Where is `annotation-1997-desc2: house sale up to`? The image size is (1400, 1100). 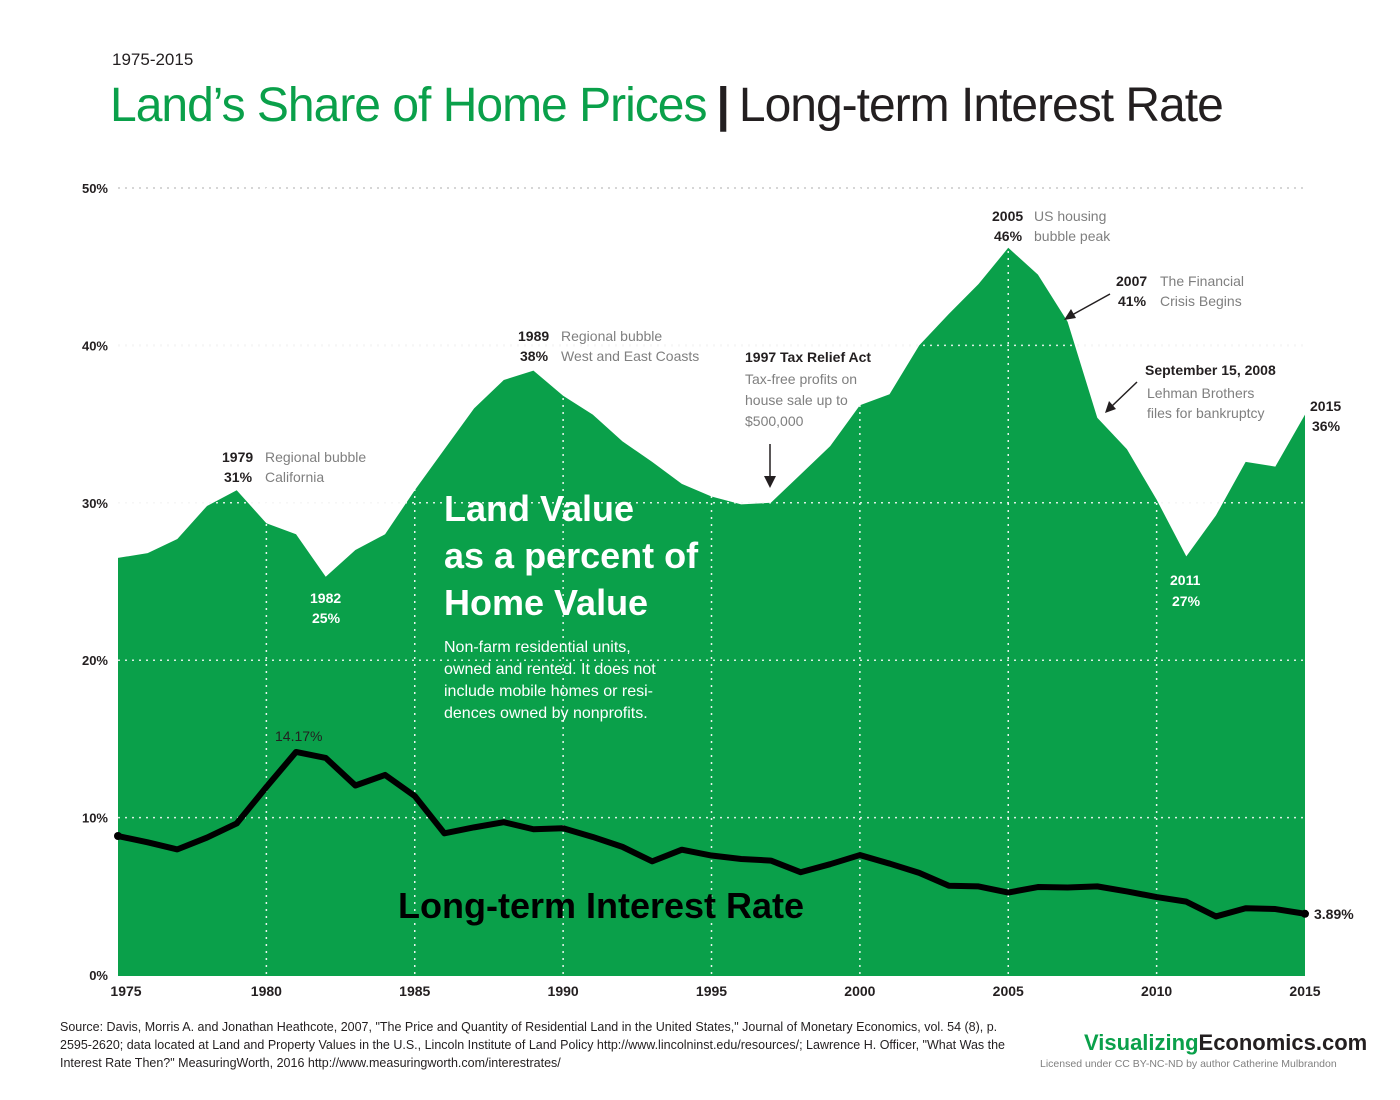 annotation-1997-desc2: house sale up to is located at coordinates (796, 400).